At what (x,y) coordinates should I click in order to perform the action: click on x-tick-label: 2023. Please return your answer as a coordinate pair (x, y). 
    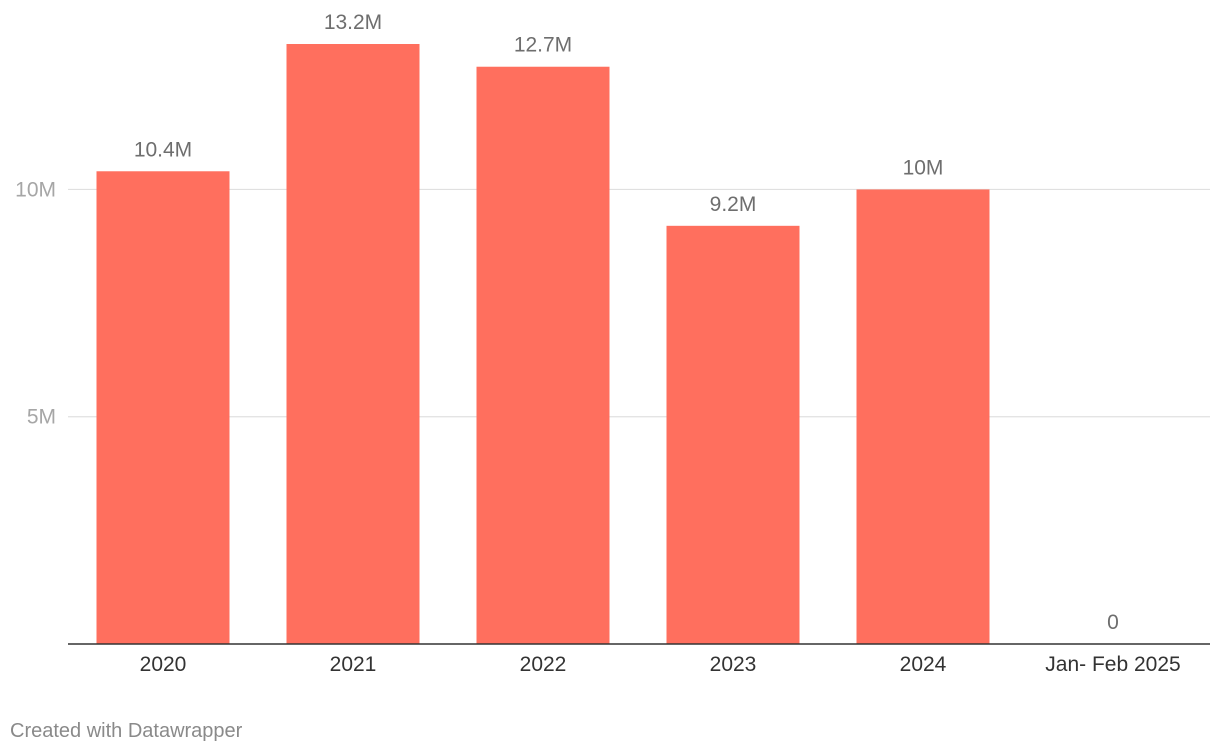
    Looking at the image, I should click on (733, 664).